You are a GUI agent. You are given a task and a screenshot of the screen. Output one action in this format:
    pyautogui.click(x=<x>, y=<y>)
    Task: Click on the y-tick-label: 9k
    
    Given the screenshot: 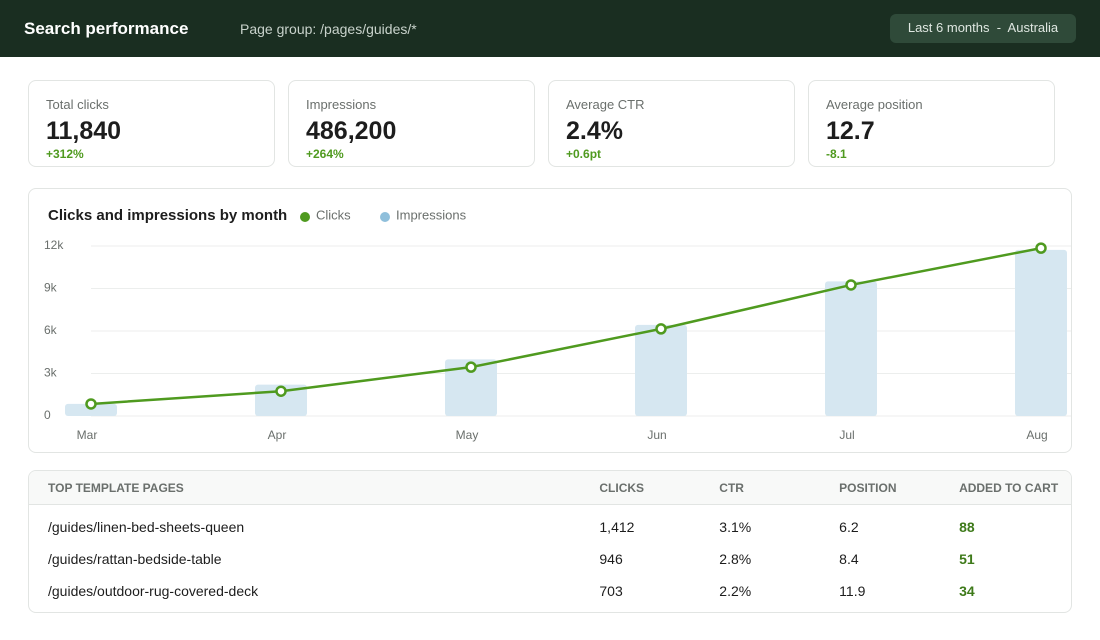 What is the action you would take?
    pyautogui.click(x=51, y=288)
    